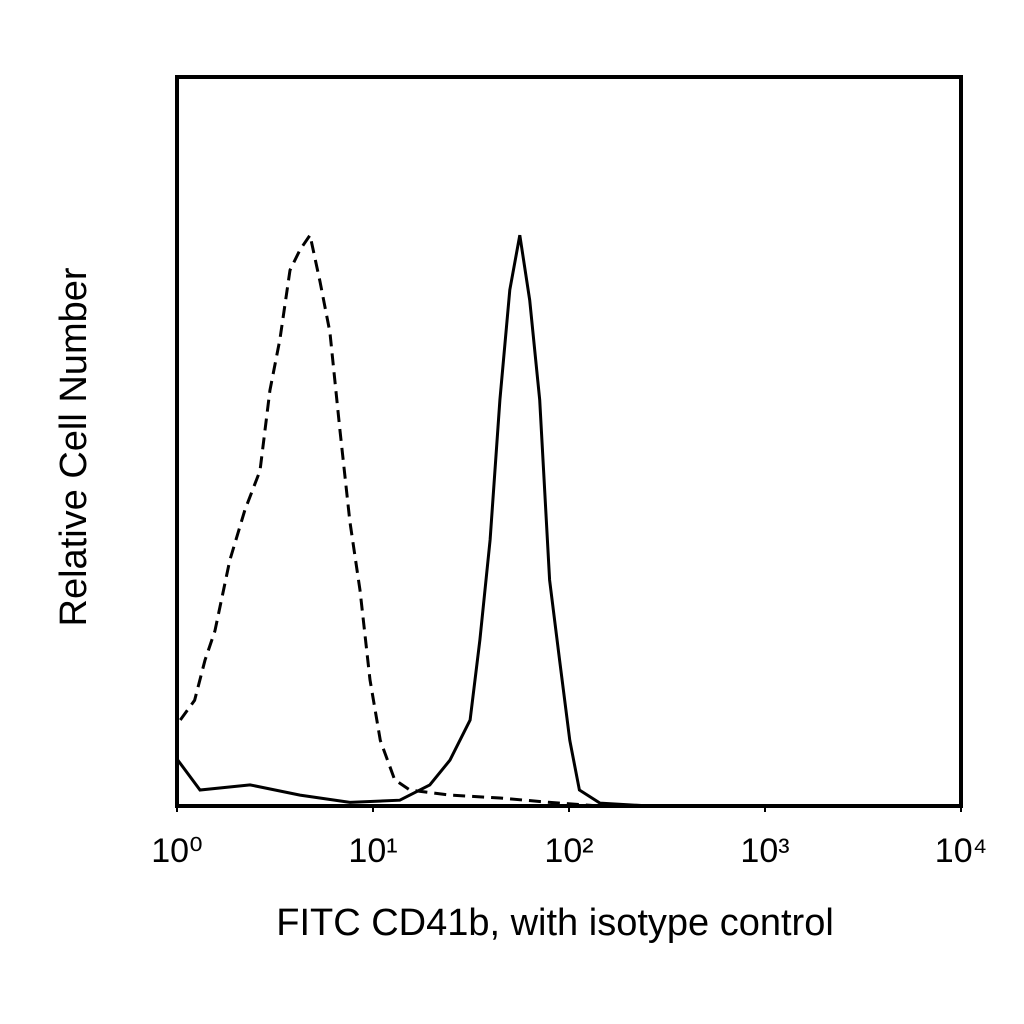 The width and height of the screenshot is (1024, 1024). What do you see at coordinates (961, 851) in the screenshot?
I see `x-tick-label: 10⁴` at bounding box center [961, 851].